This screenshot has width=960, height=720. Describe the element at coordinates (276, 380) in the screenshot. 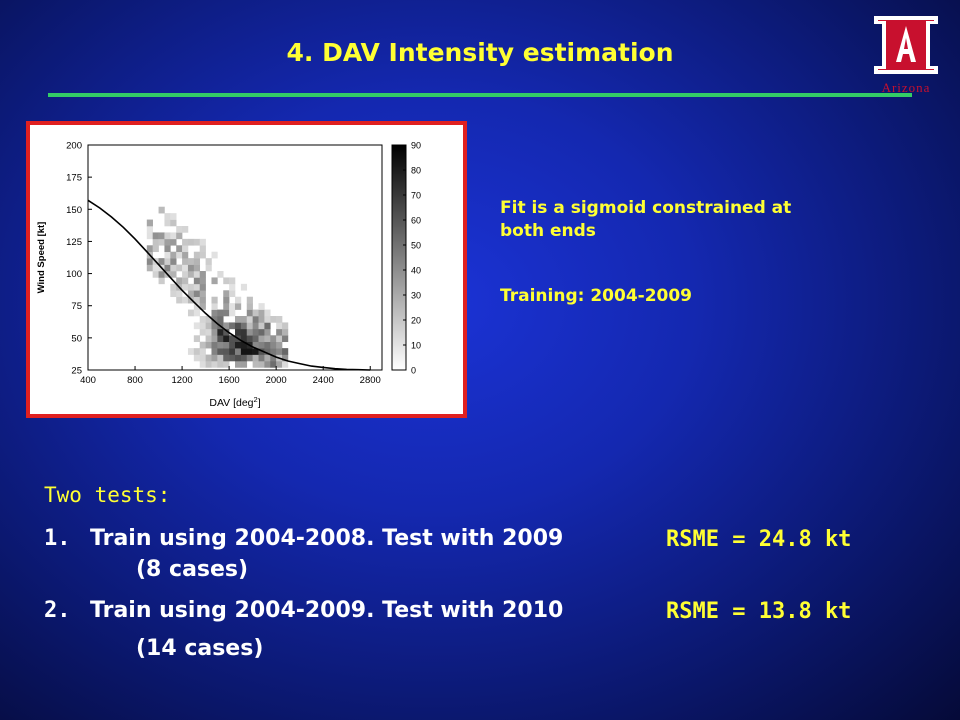

I see `x-tick-label: 2000` at that location.